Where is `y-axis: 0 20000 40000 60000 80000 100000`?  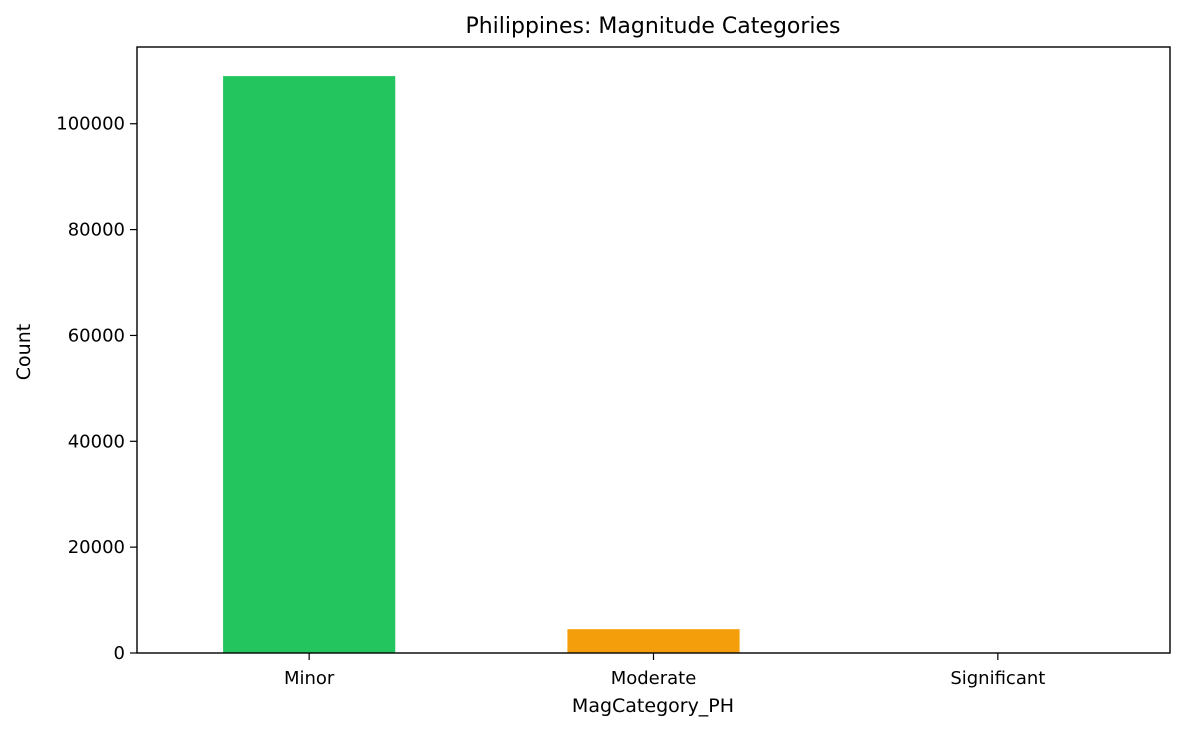
y-axis: 0 20000 40000 60000 80000 100000 is located at coordinates (96, 389).